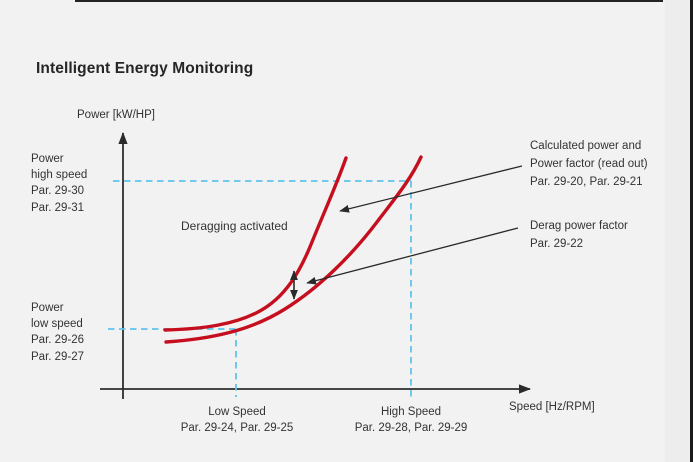 Image resolution: width=693 pixels, height=462 pixels. Describe the element at coordinates (237, 412) in the screenshot. I see `low-speed-name: Low Speed` at that location.